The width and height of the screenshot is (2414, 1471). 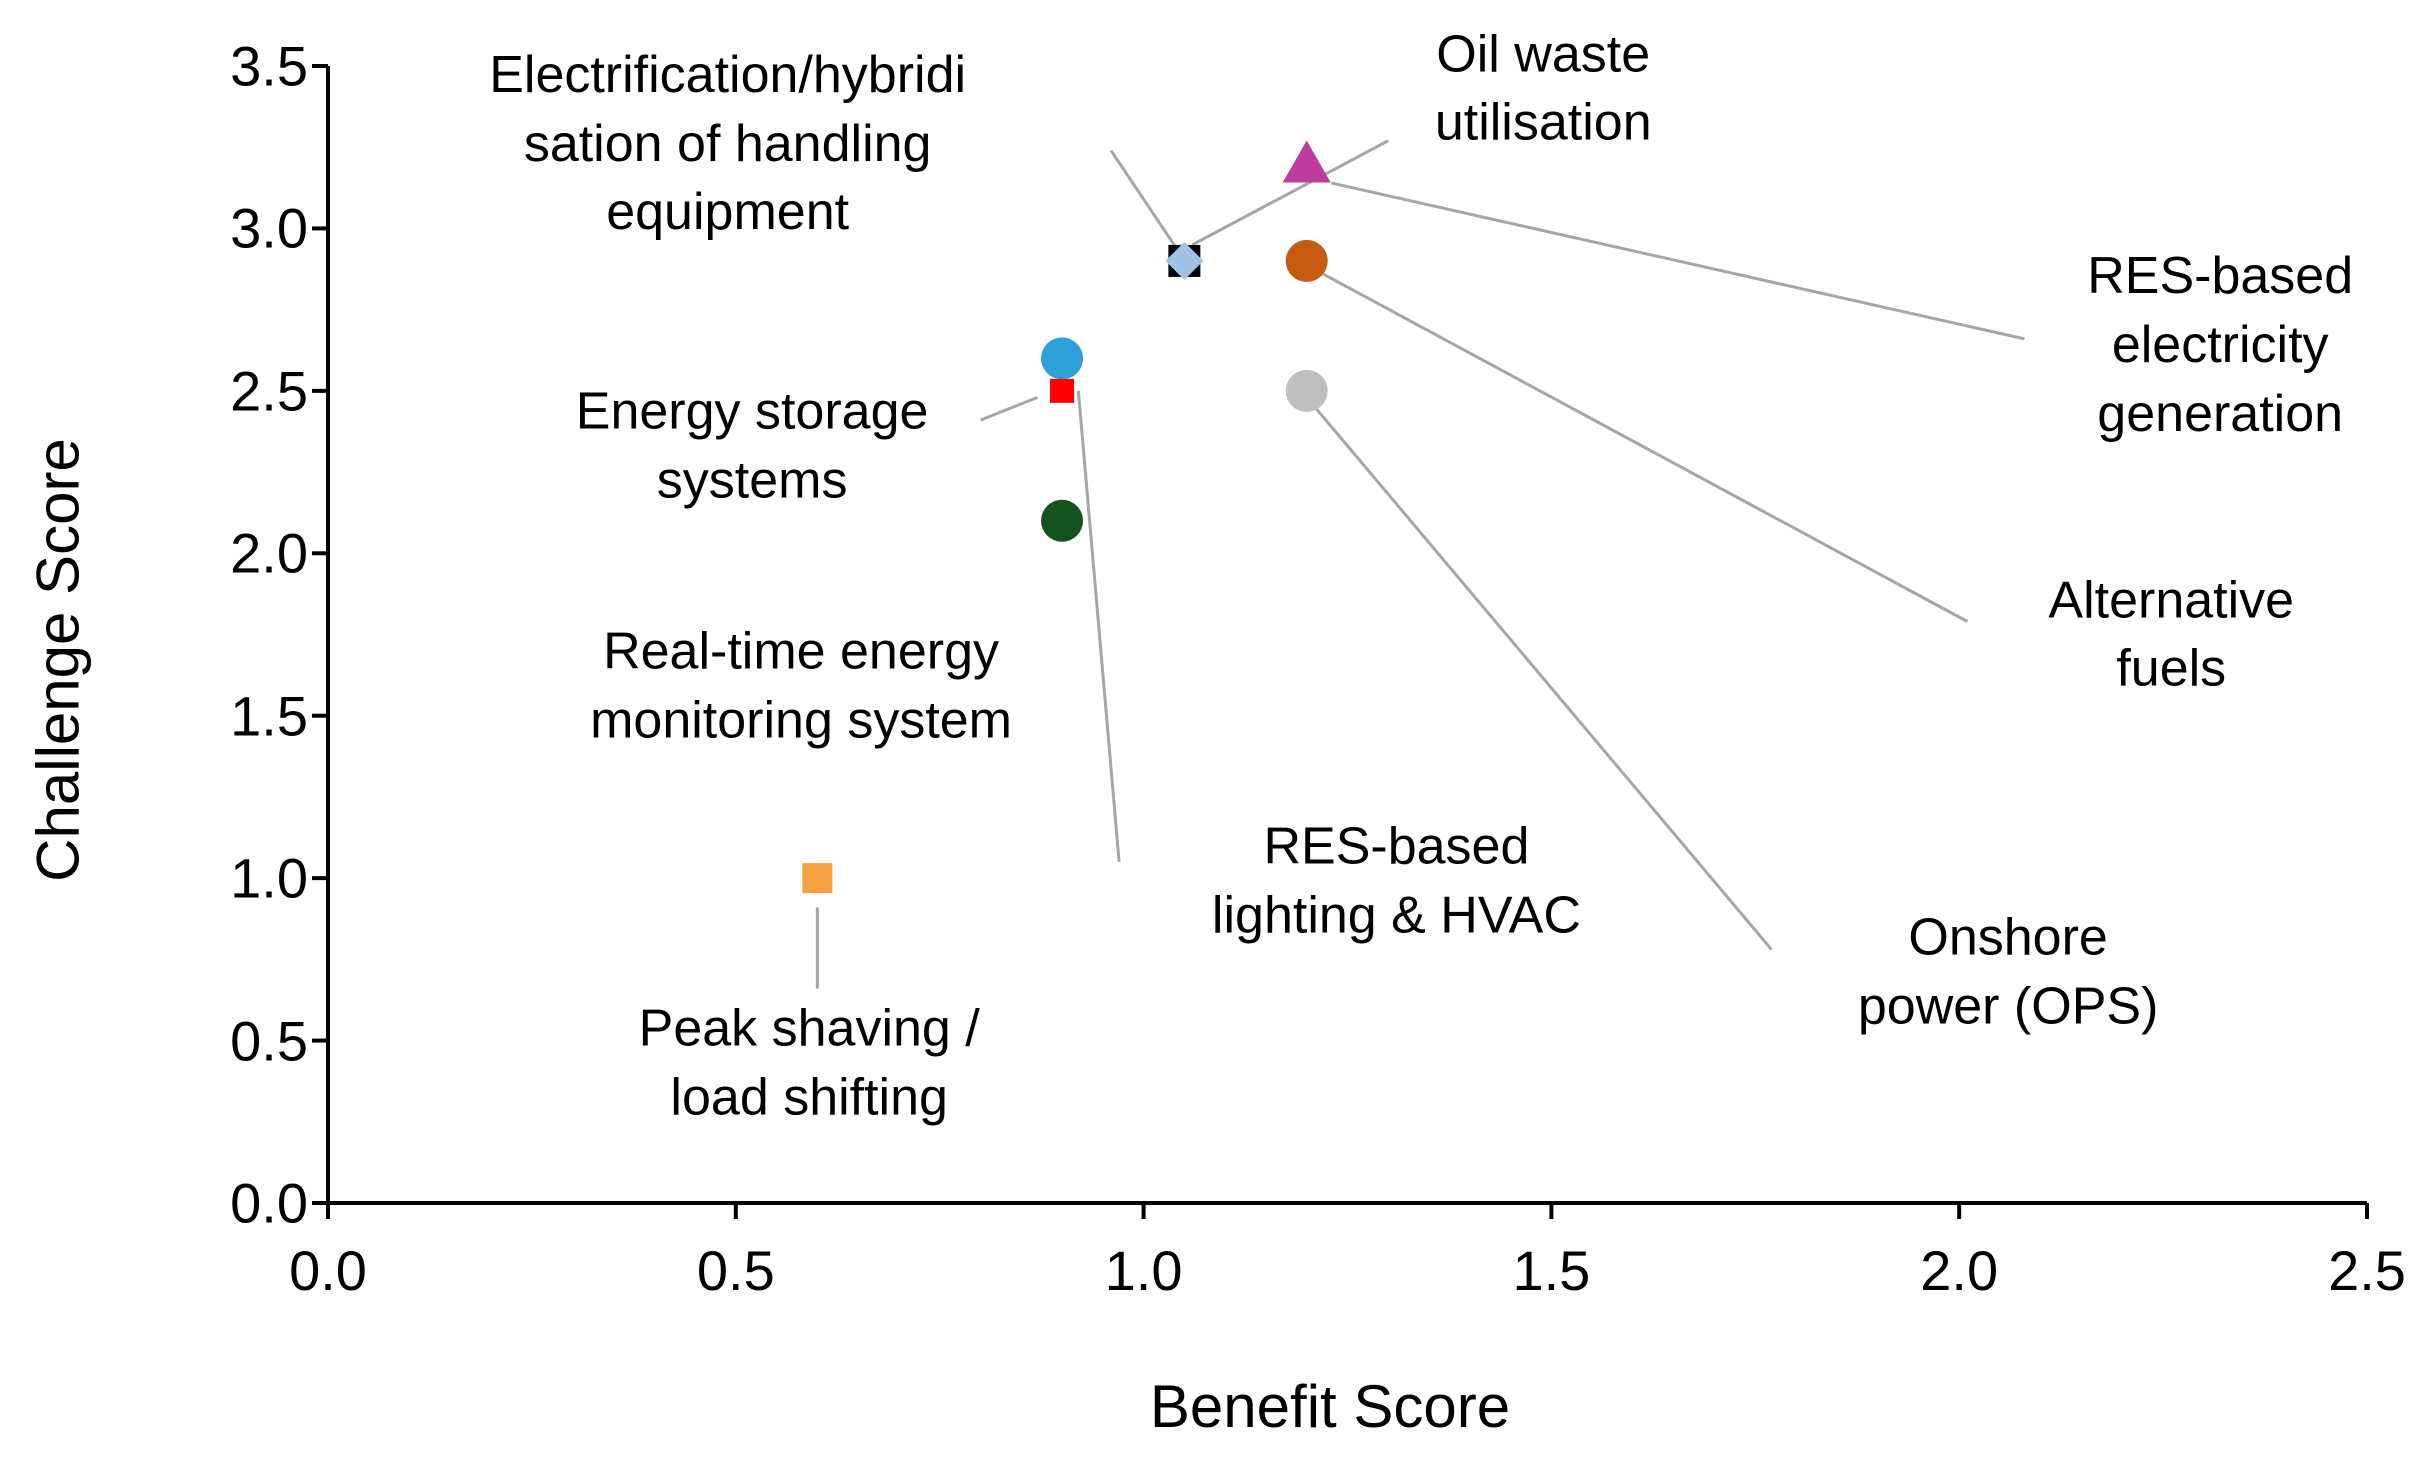 What do you see at coordinates (1306, 260) in the screenshot?
I see `marker-alternative-fuels` at bounding box center [1306, 260].